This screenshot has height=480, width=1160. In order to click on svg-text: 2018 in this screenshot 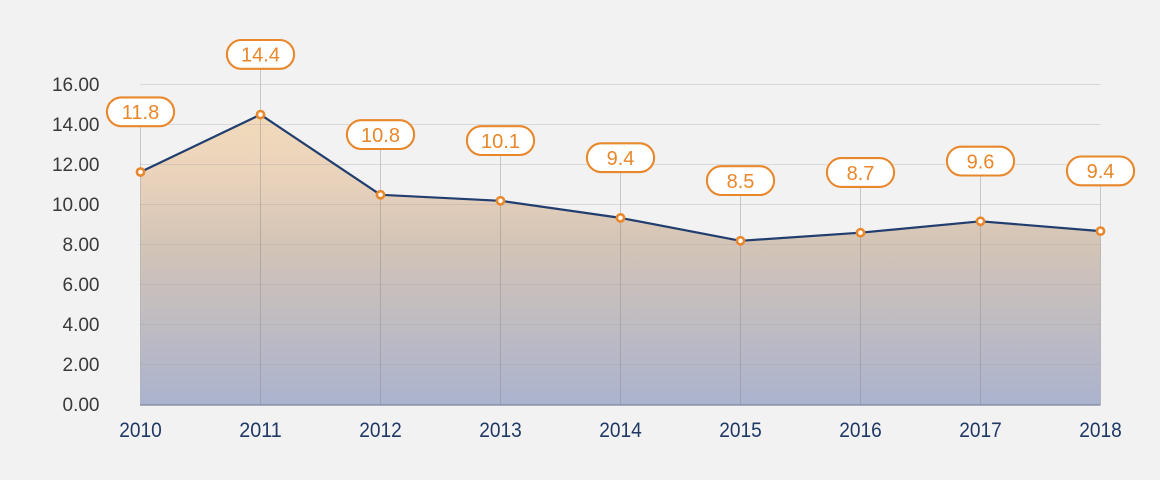, I will do `click(1100, 430)`.